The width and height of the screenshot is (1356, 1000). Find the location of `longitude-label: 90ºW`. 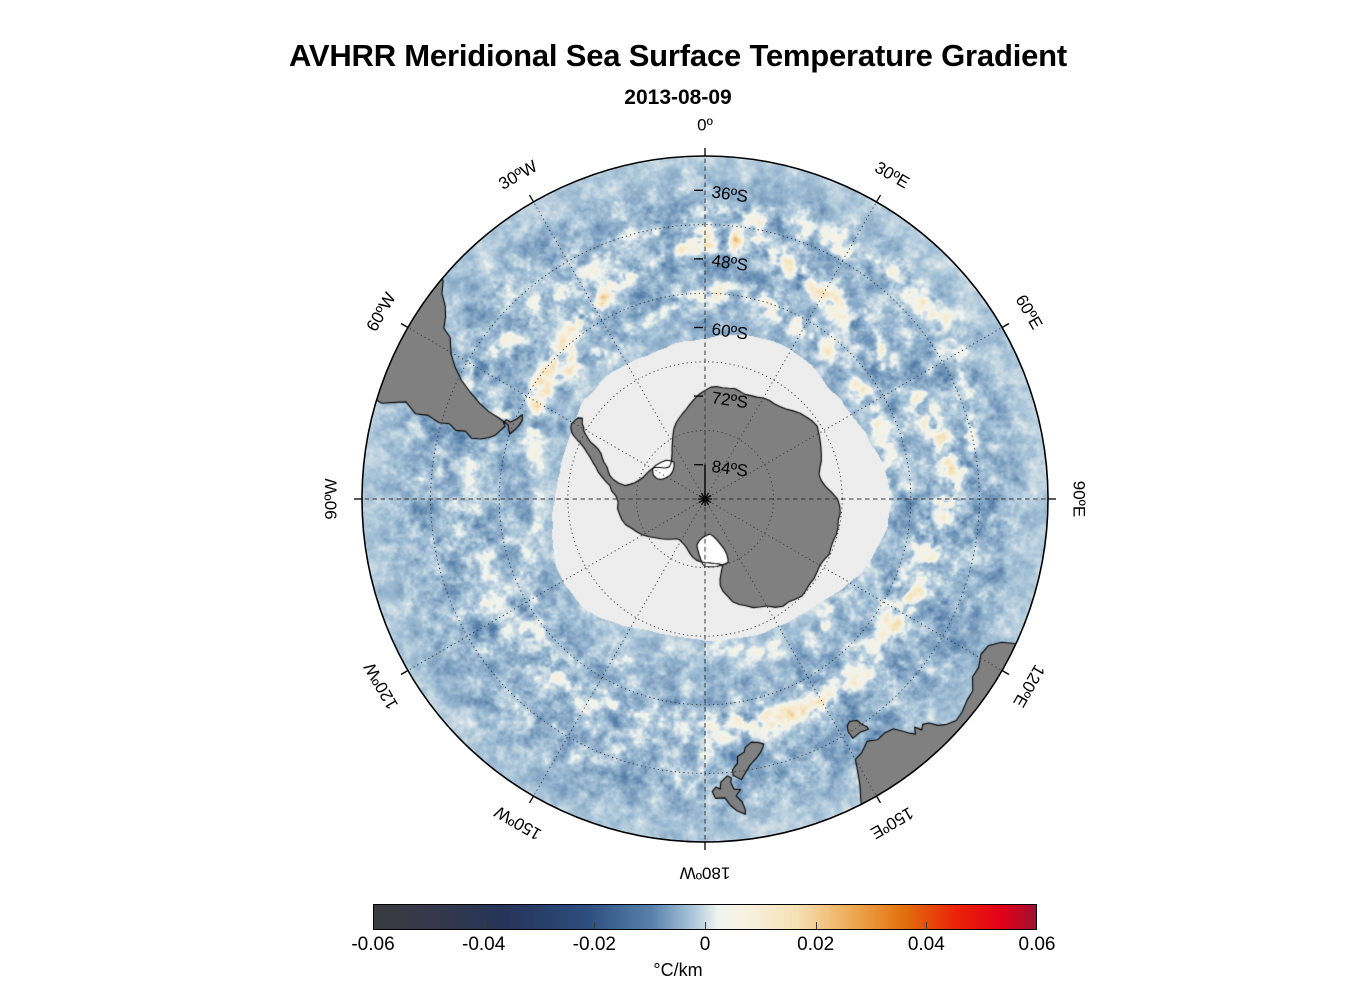

longitude-label: 90ºW is located at coordinates (330, 498).